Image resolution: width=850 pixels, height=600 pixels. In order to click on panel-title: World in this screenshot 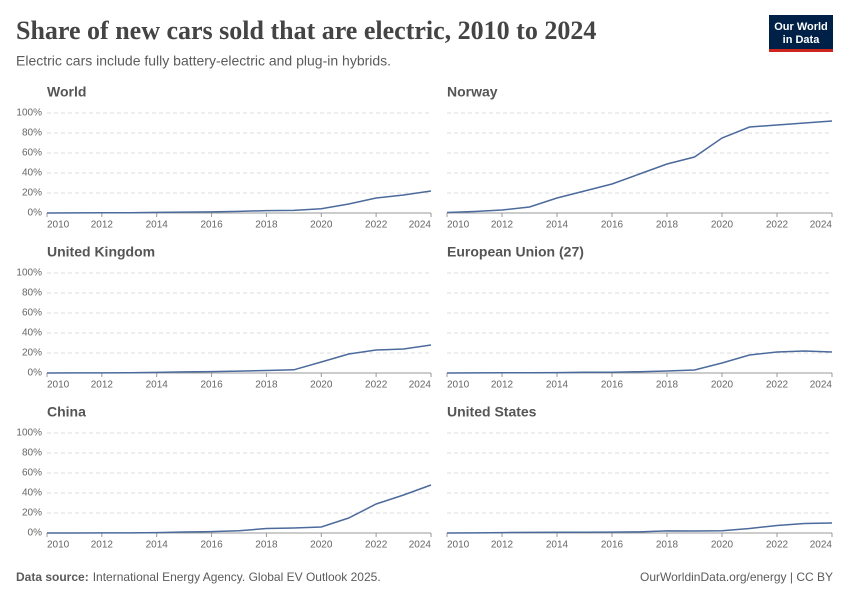, I will do `click(66, 92)`.